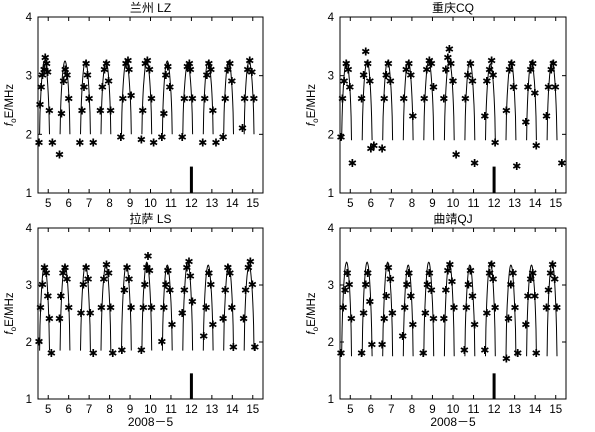  Describe the element at coordinates (252, 410) in the screenshot. I see `x-tick-label: 15` at that location.